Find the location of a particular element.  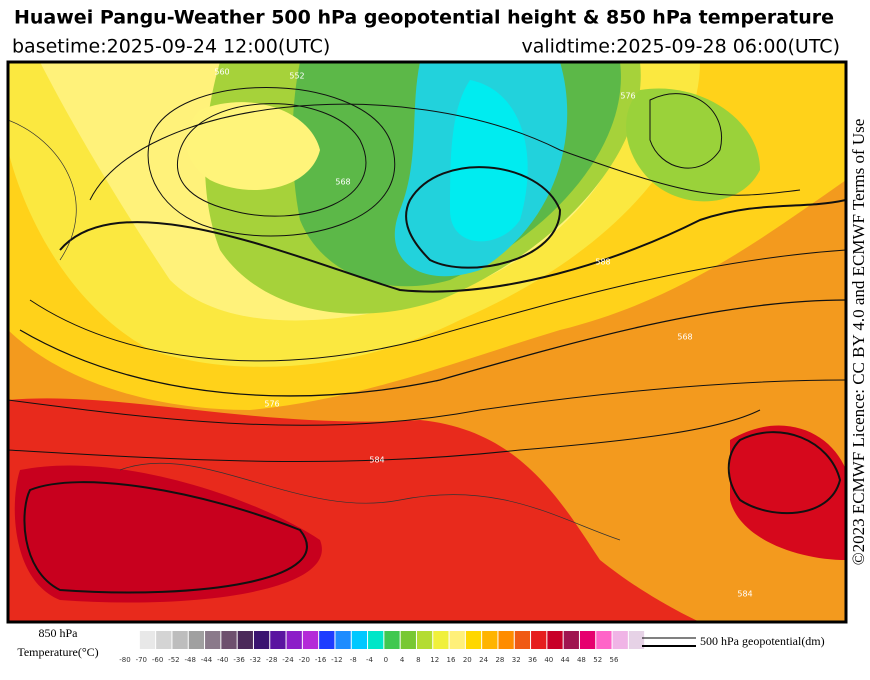

colorbar-tick-label: -8 is located at coordinates (353, 660).